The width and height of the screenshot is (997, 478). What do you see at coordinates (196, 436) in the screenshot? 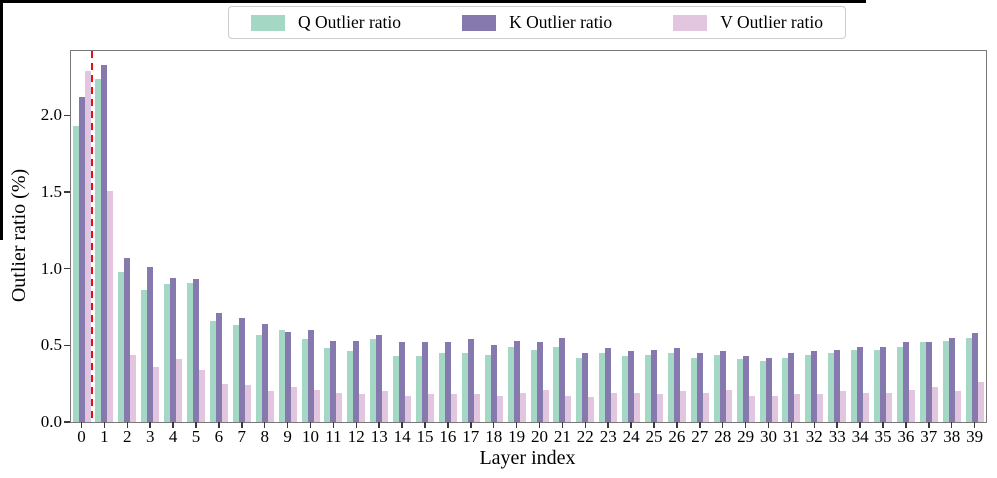
I see `x-tick-label: 5` at bounding box center [196, 436].